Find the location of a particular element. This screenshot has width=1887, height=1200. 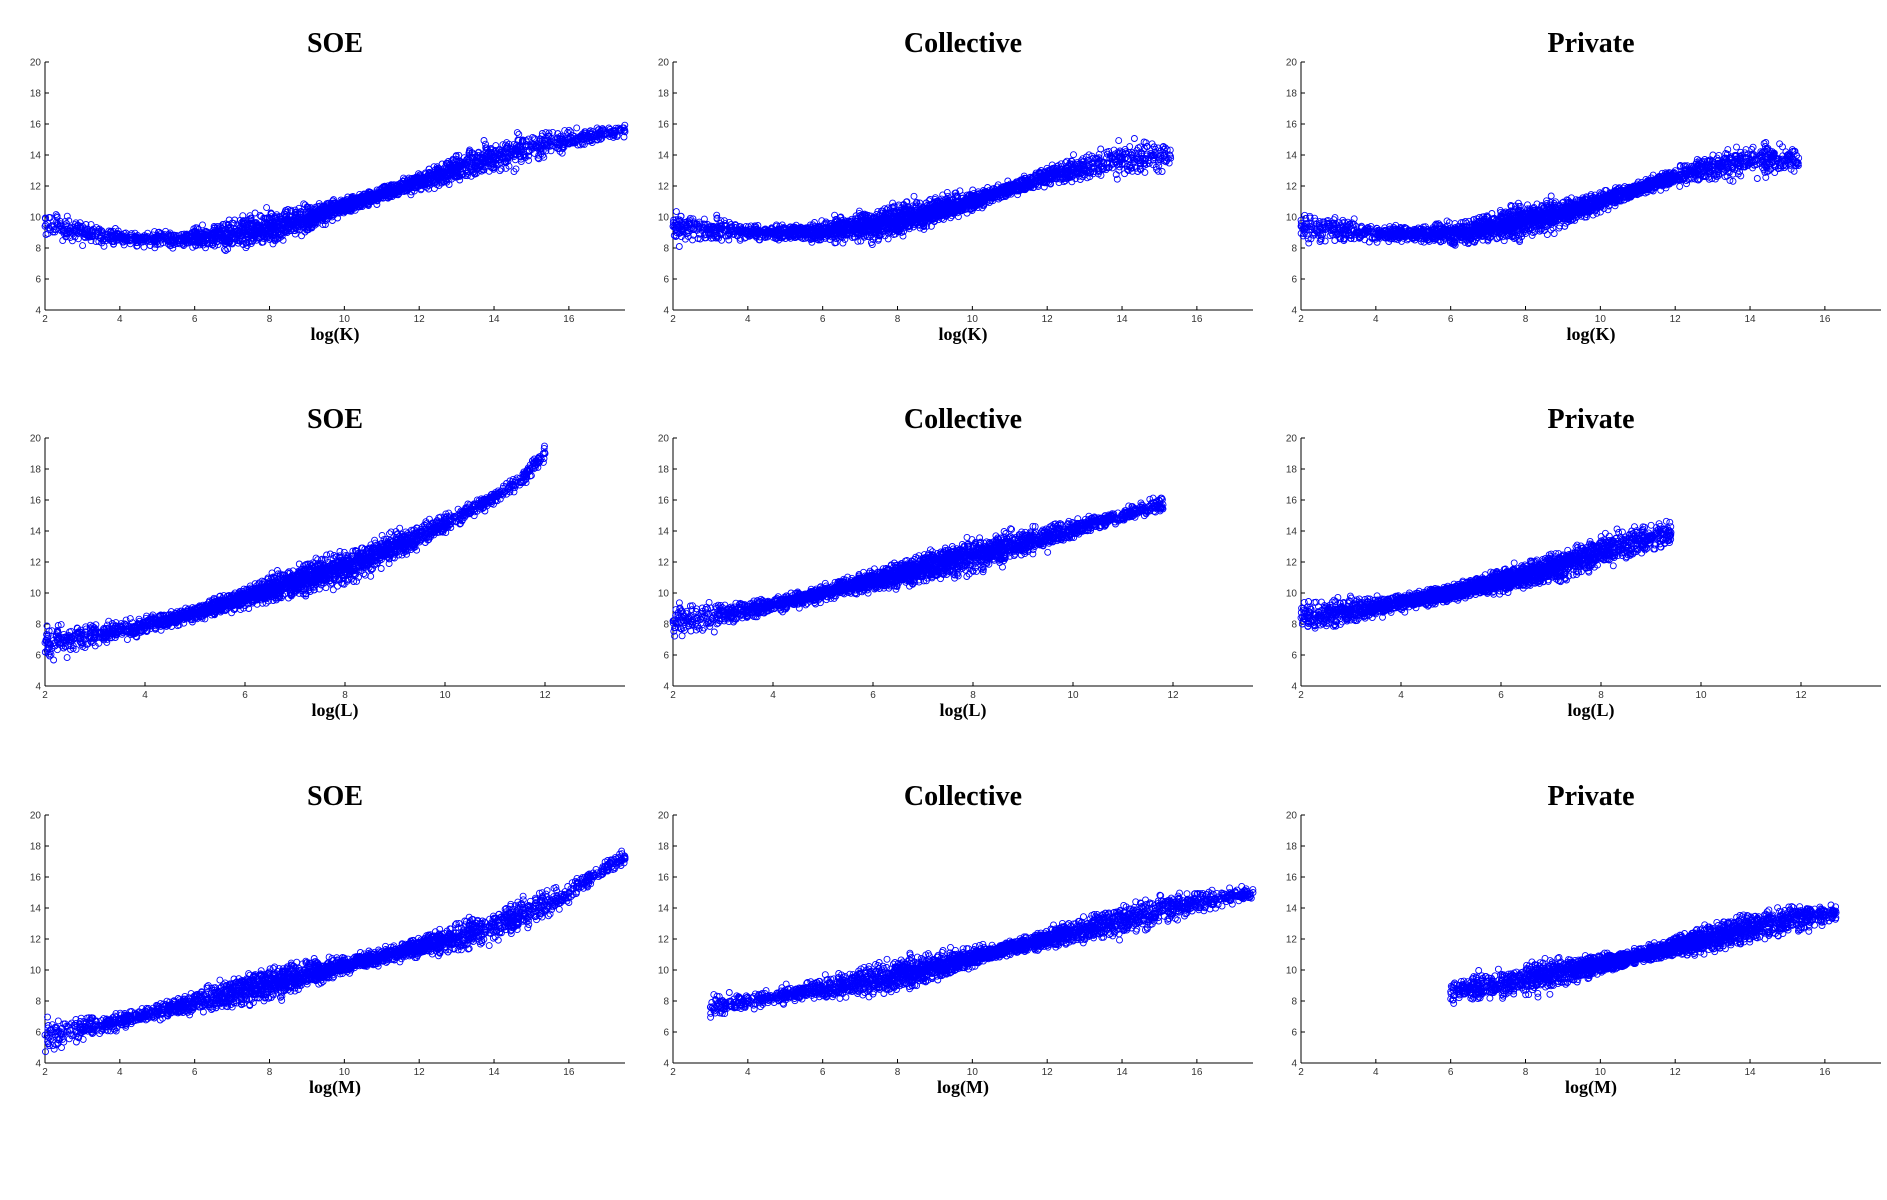

chart-title: SOE is located at coordinates (335, 43).